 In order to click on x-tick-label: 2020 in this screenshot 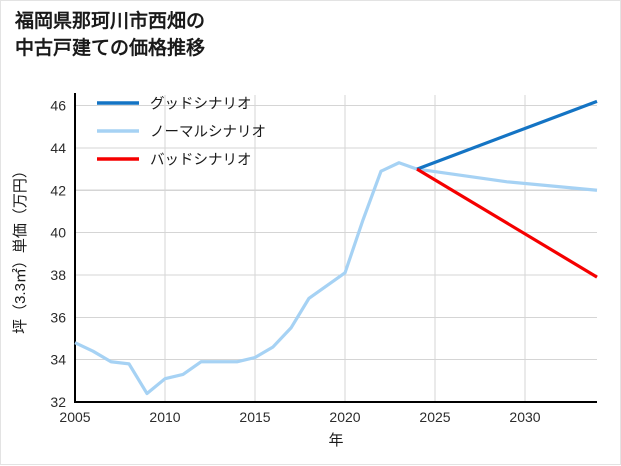, I will do `click(344, 417)`.